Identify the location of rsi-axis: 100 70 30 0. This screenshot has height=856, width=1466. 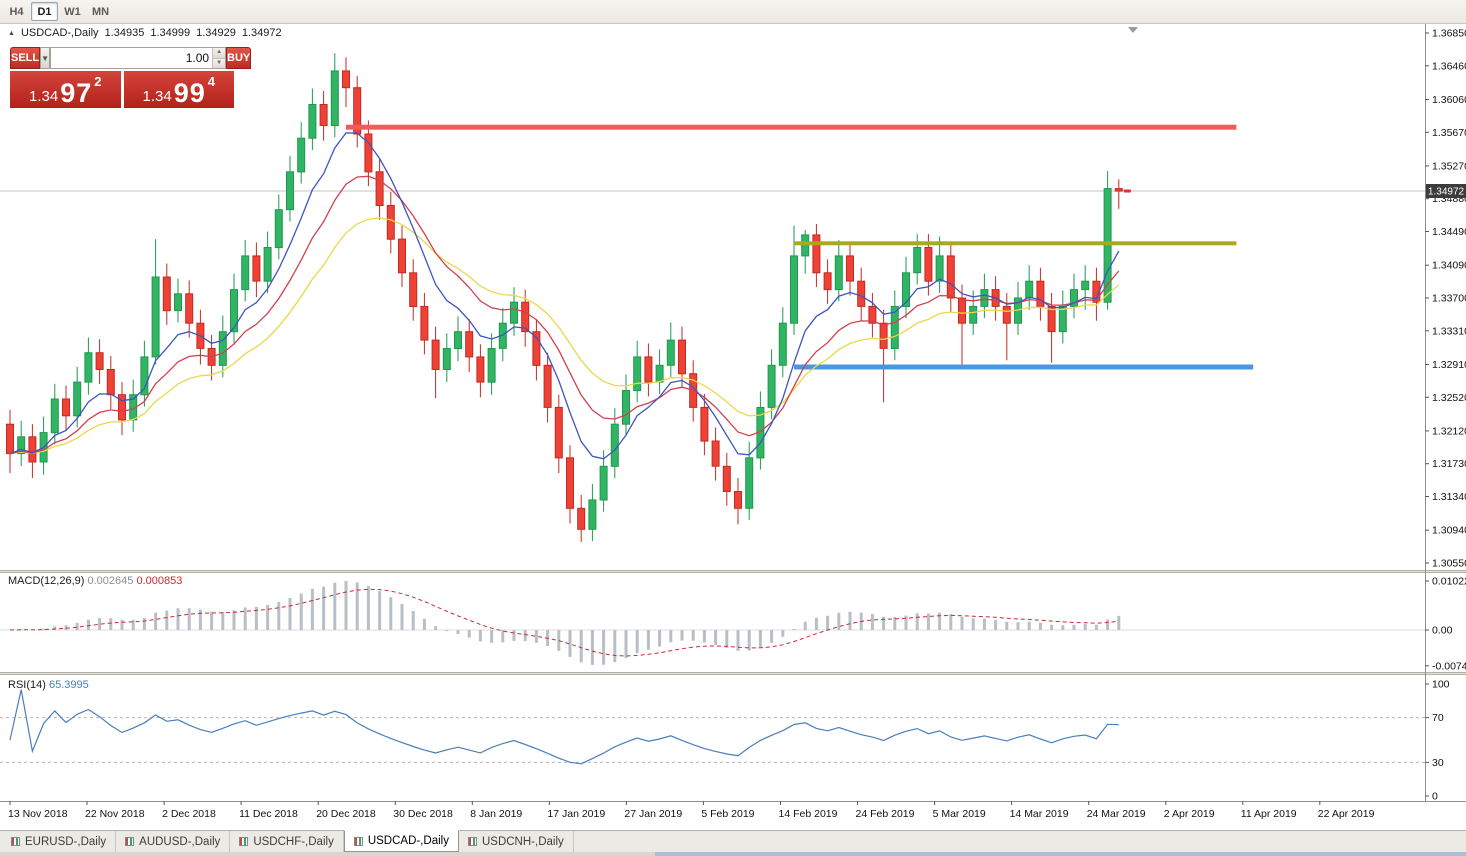
(1437, 741).